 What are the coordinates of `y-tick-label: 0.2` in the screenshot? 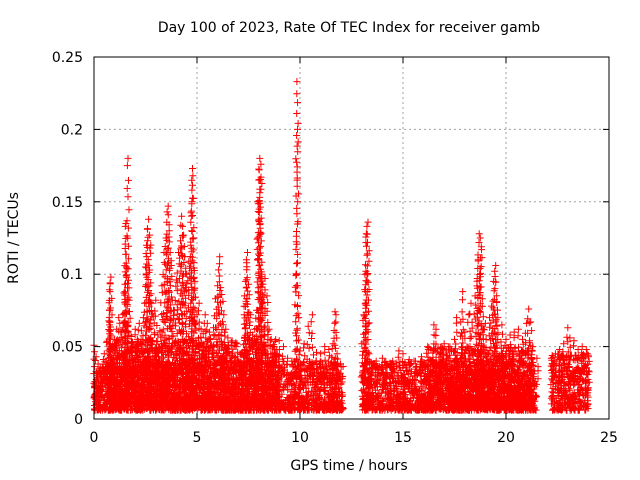 It's located at (72, 130).